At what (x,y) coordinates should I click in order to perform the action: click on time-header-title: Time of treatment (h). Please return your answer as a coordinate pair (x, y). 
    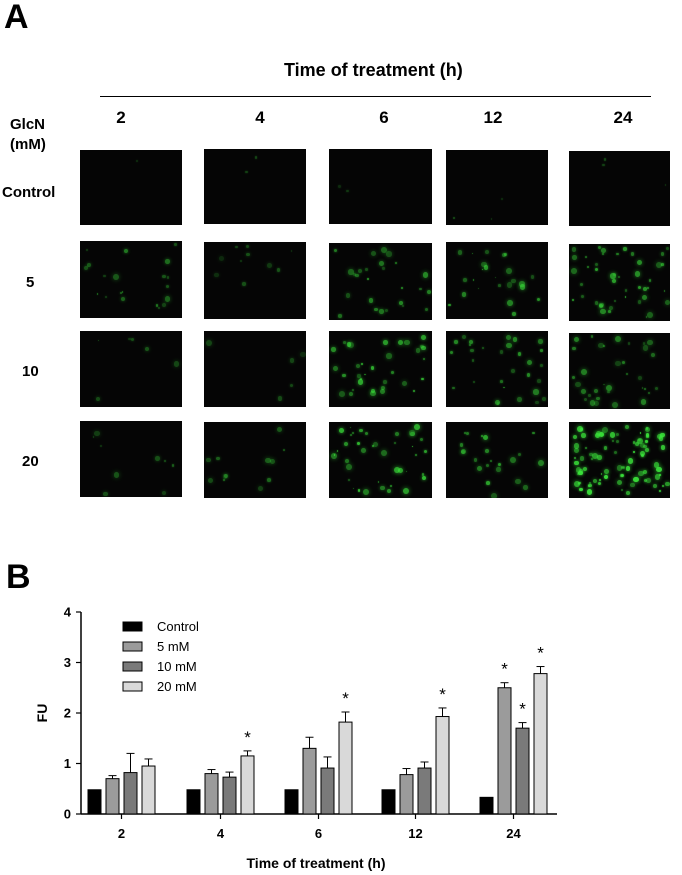
    Looking at the image, I should click on (373, 70).